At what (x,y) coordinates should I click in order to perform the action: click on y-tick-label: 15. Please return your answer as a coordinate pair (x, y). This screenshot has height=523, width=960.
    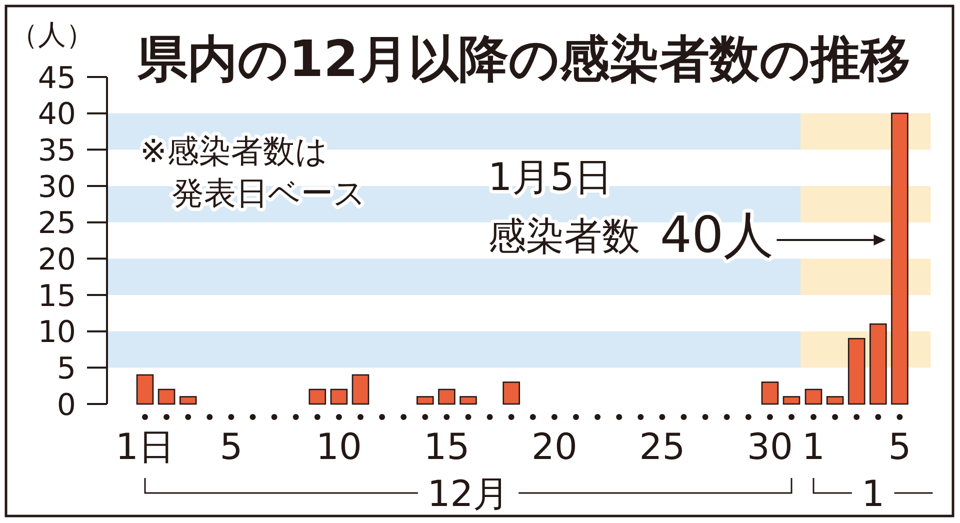
    Looking at the image, I should click on (57, 296).